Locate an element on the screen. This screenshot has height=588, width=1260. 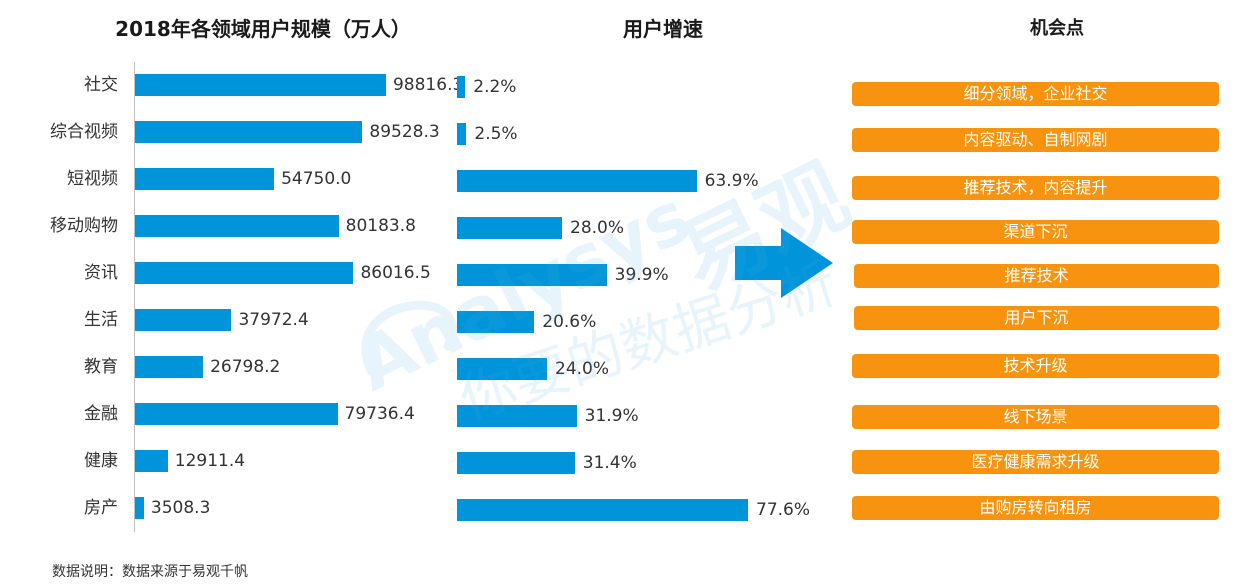
category-label: 教育 is located at coordinates (101, 367).